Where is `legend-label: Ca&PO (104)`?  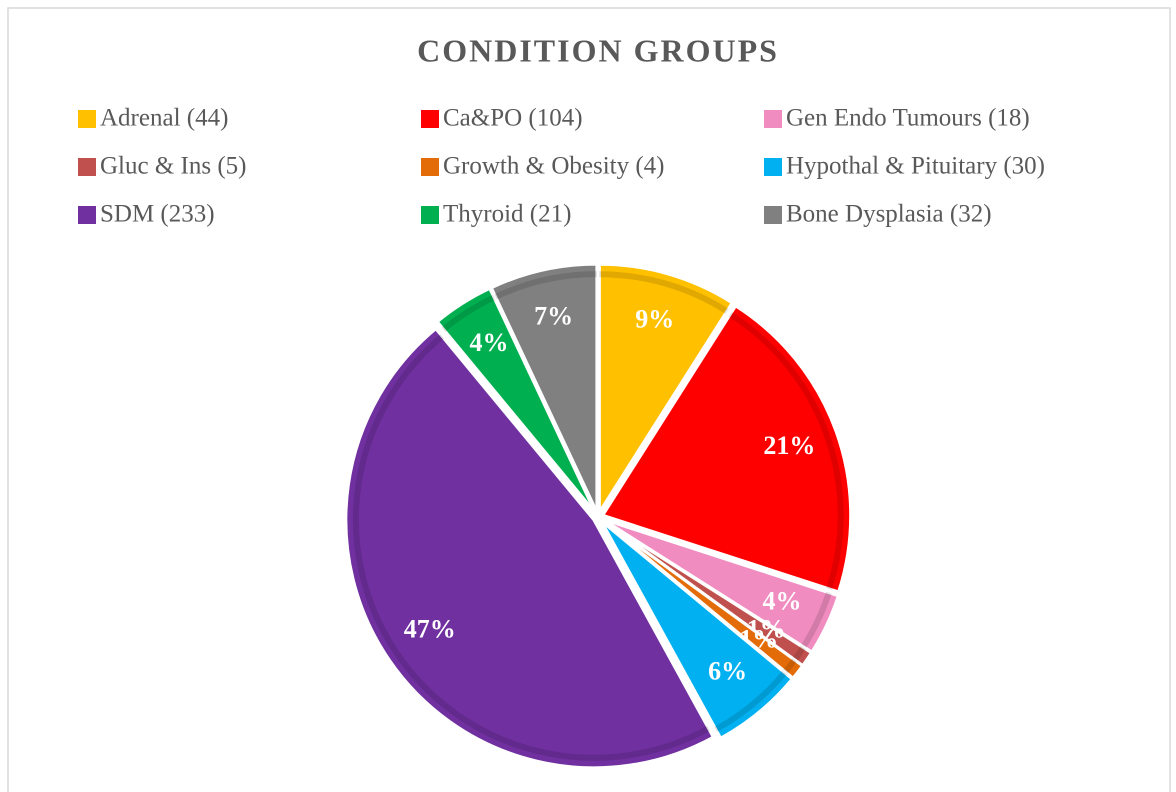 legend-label: Ca&PO (104) is located at coordinates (513, 118).